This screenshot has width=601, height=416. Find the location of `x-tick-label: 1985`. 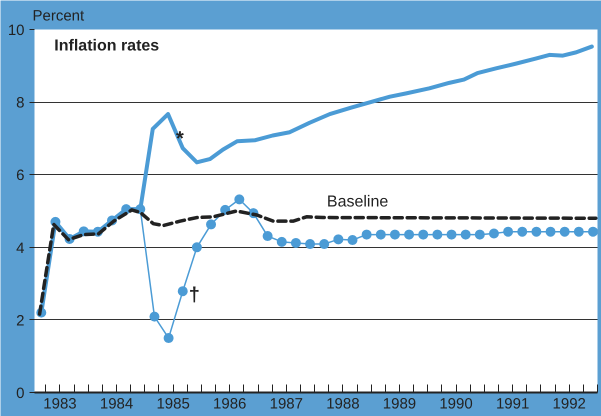

x-tick-label: 1985 is located at coordinates (173, 404).